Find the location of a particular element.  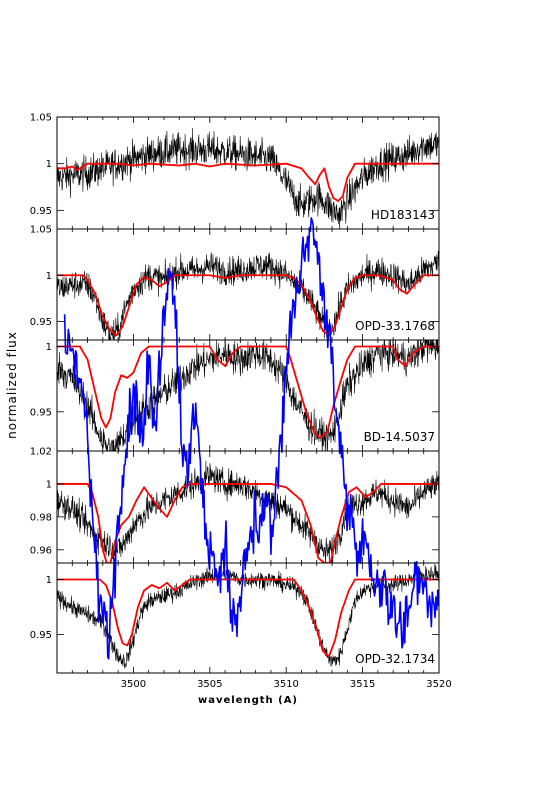

star-label-2: OPD-33.1768 is located at coordinates (395, 326).